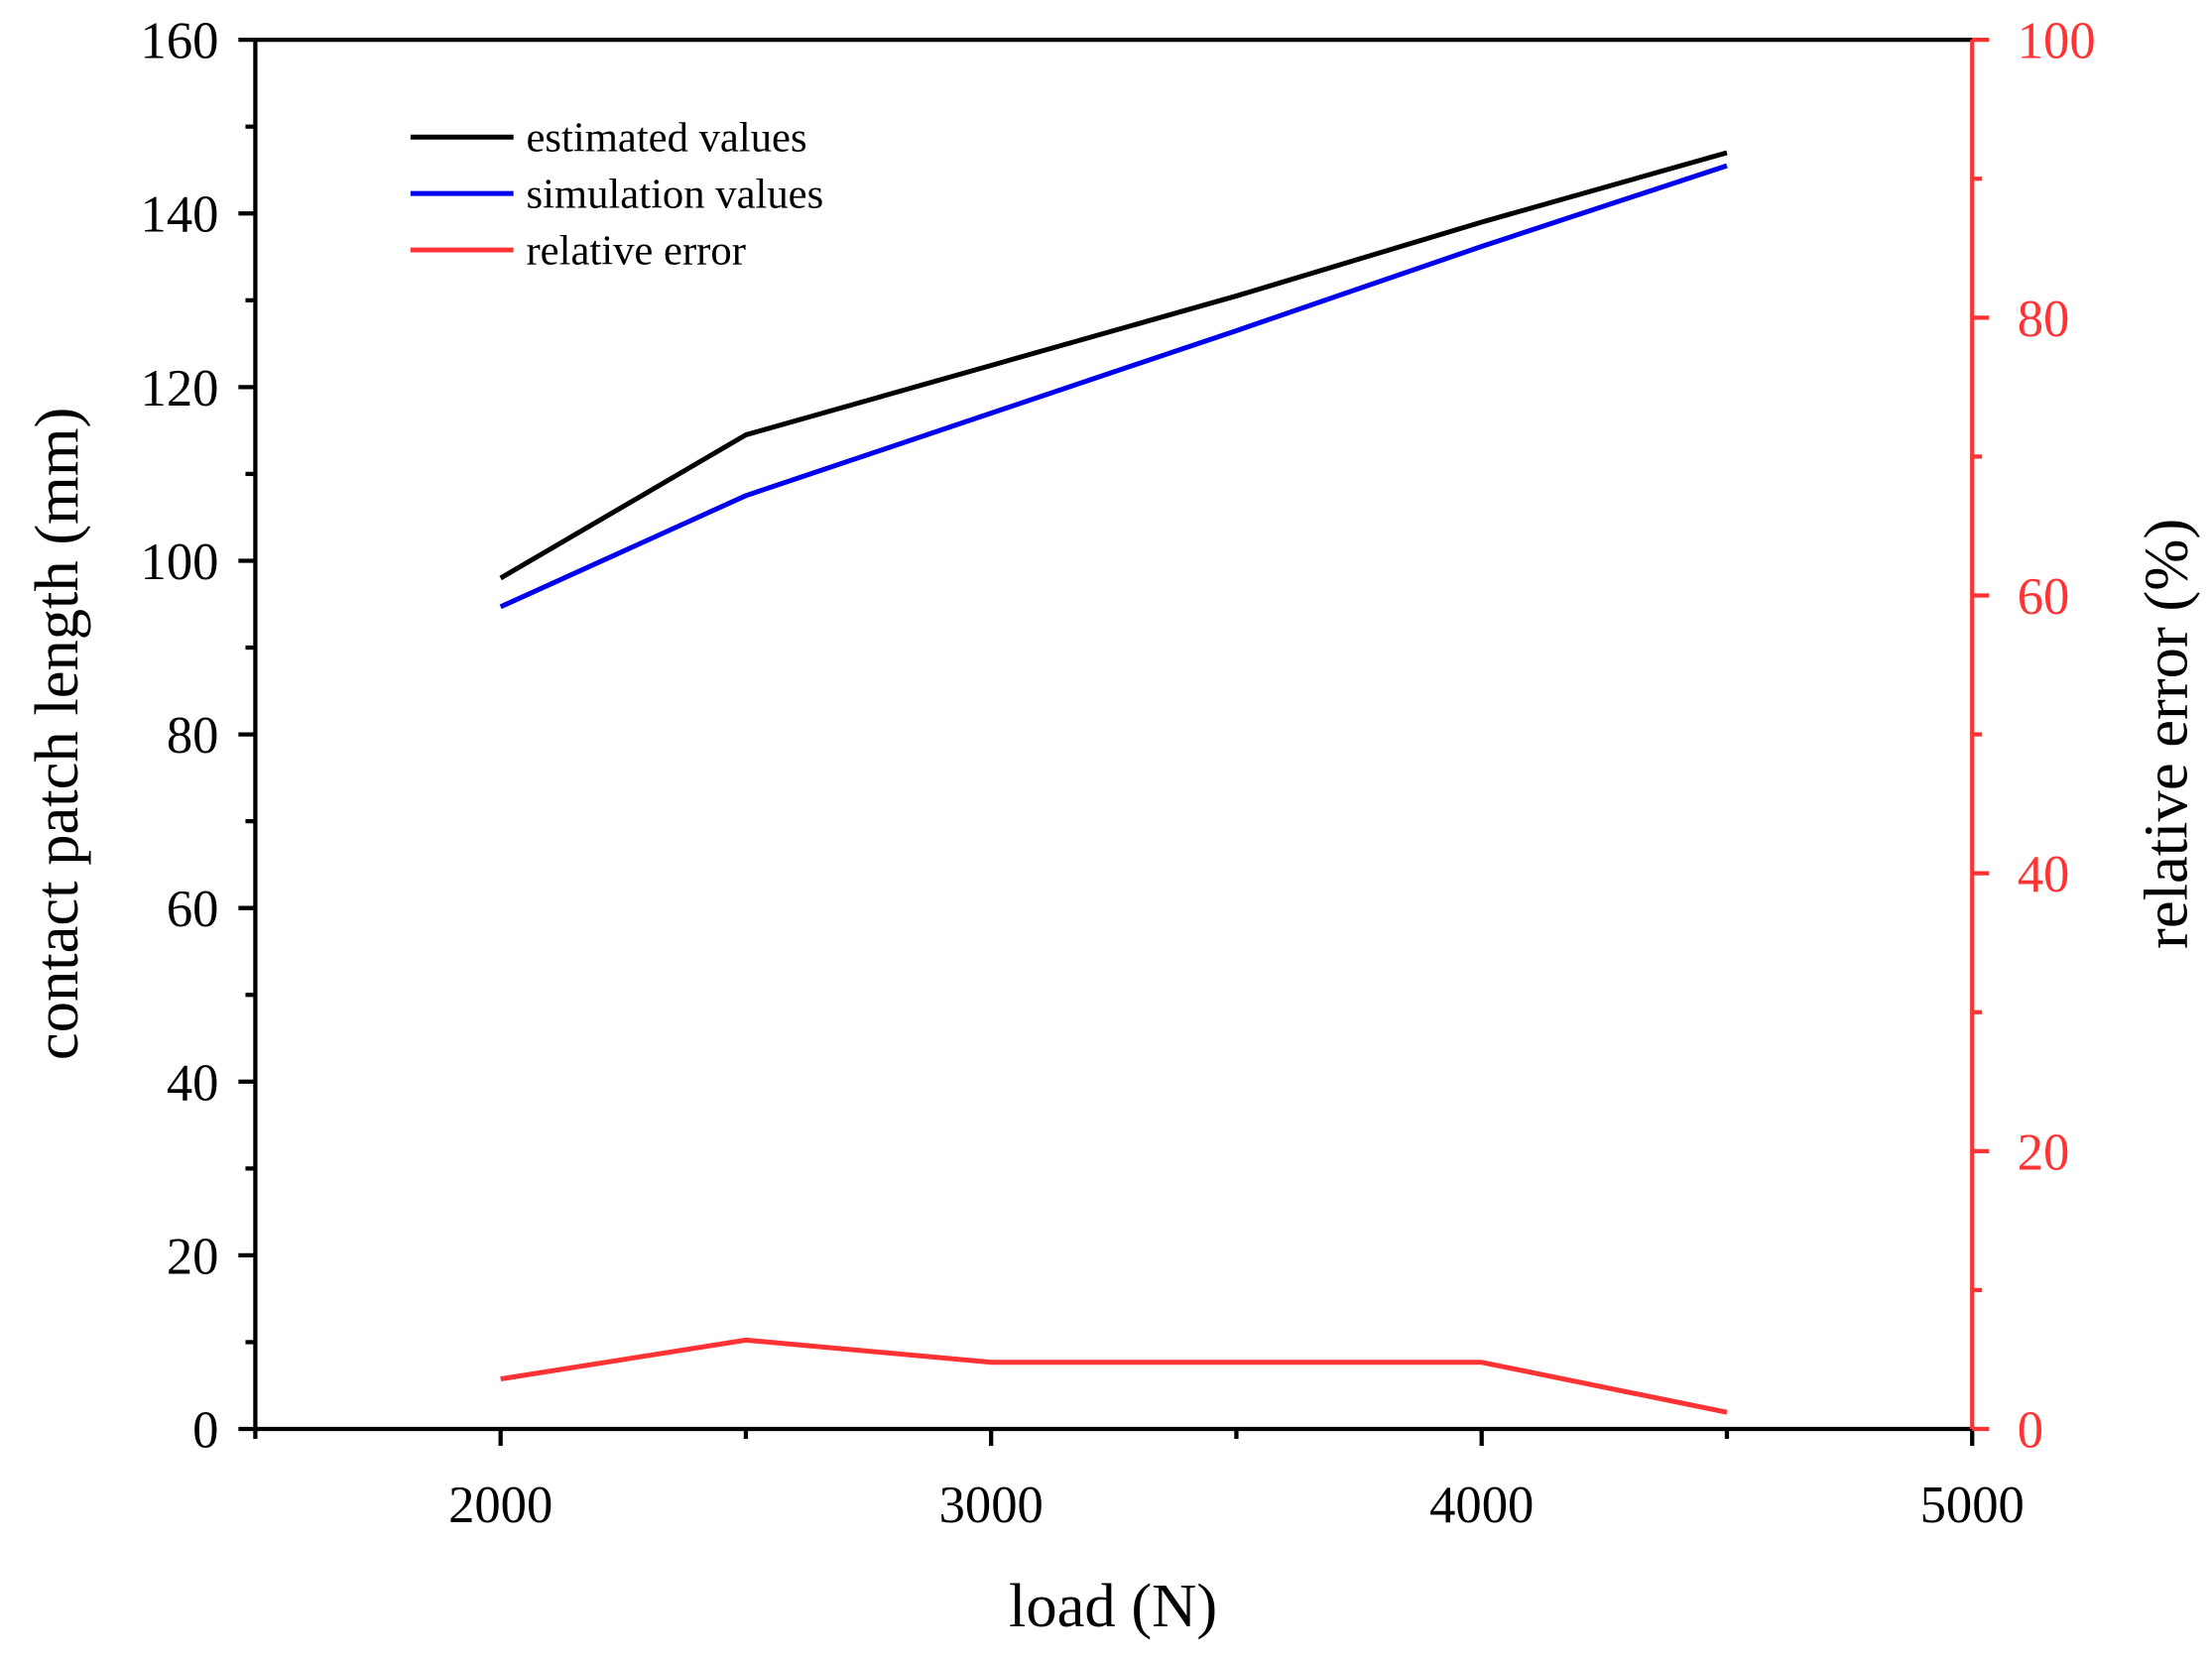  I want to click on y2-tick-label: 0, so click(2030, 1430).